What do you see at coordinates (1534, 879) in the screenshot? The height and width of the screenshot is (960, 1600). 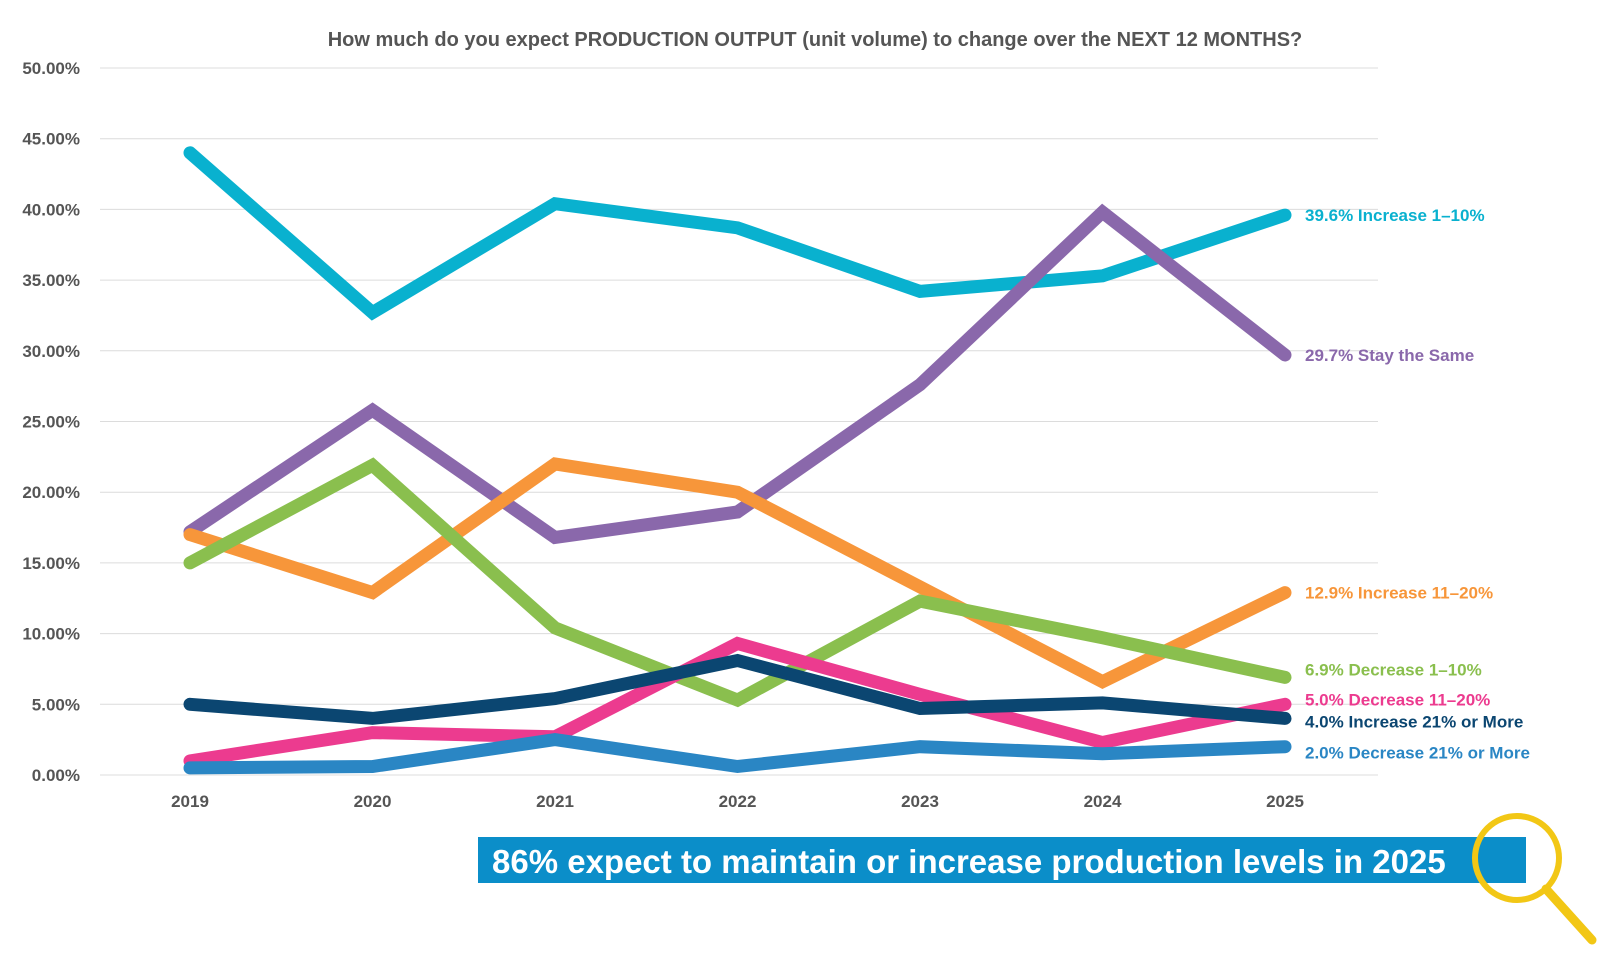 I see `magnifying-glass-icon` at bounding box center [1534, 879].